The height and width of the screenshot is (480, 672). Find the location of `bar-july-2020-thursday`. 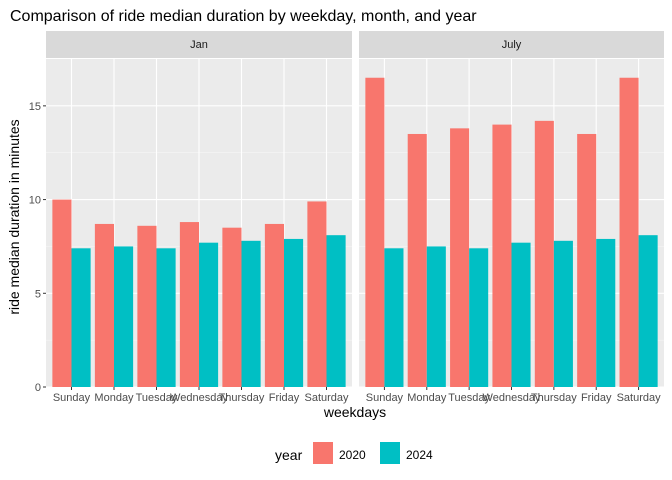

bar-july-2020-thursday is located at coordinates (544, 253).